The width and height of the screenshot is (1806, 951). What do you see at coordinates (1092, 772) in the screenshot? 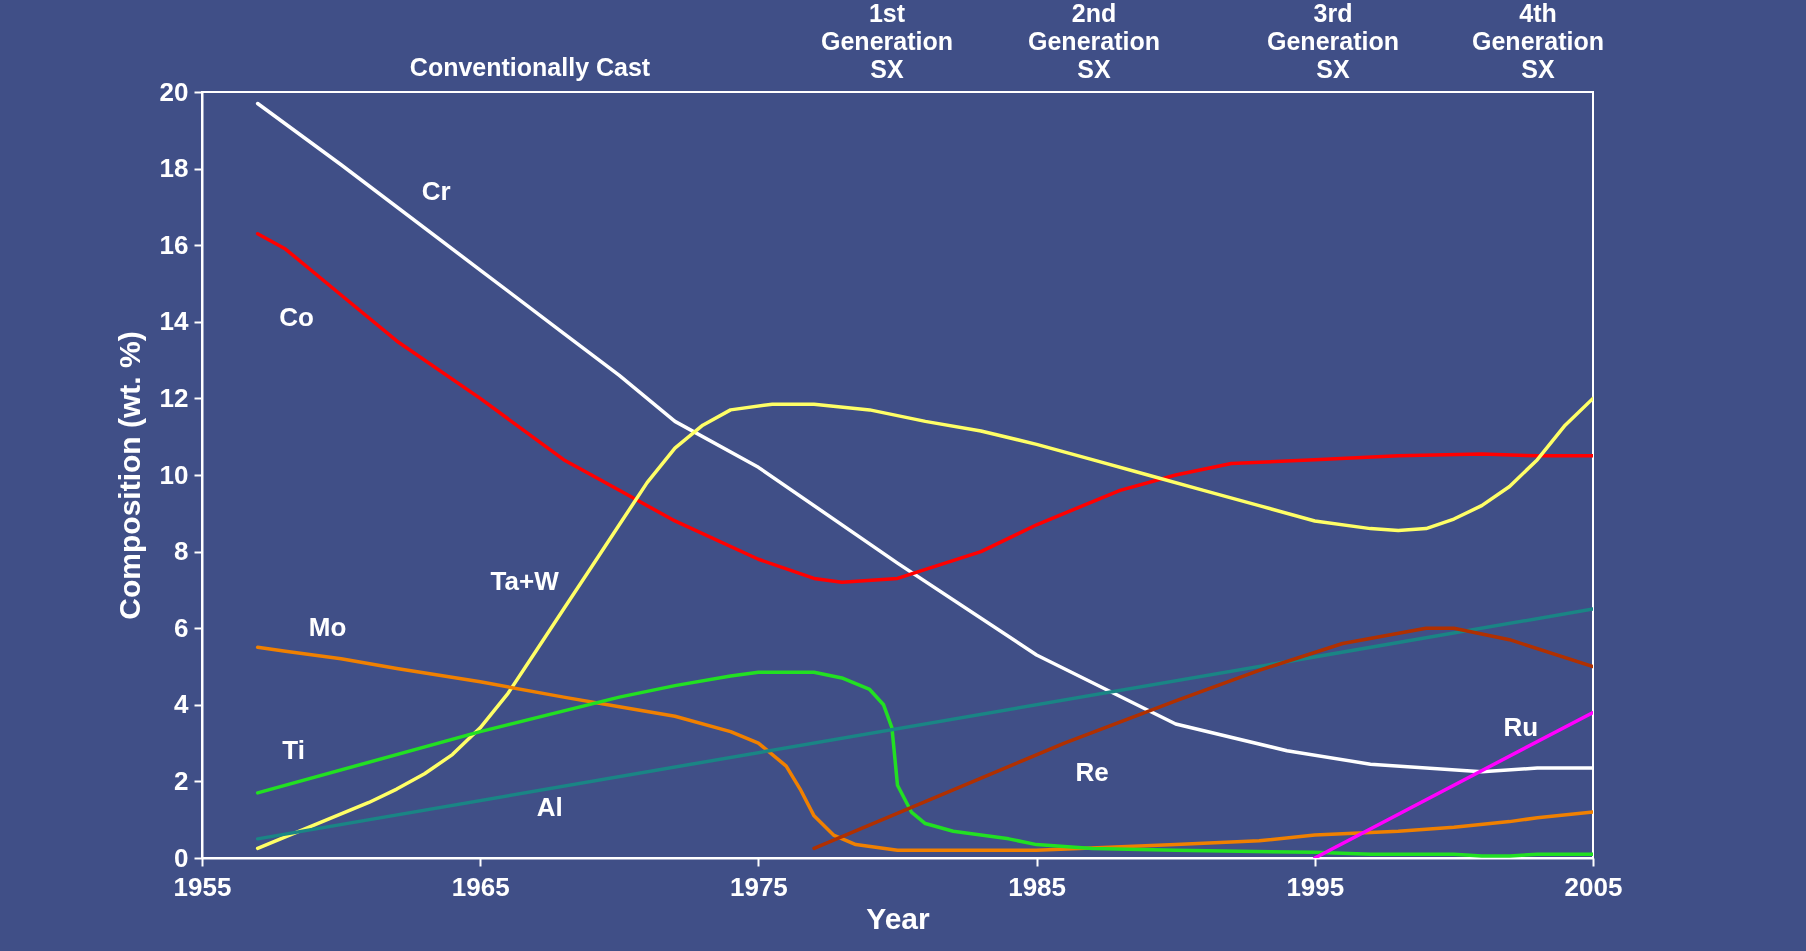
I see `series-label: Re` at bounding box center [1092, 772].